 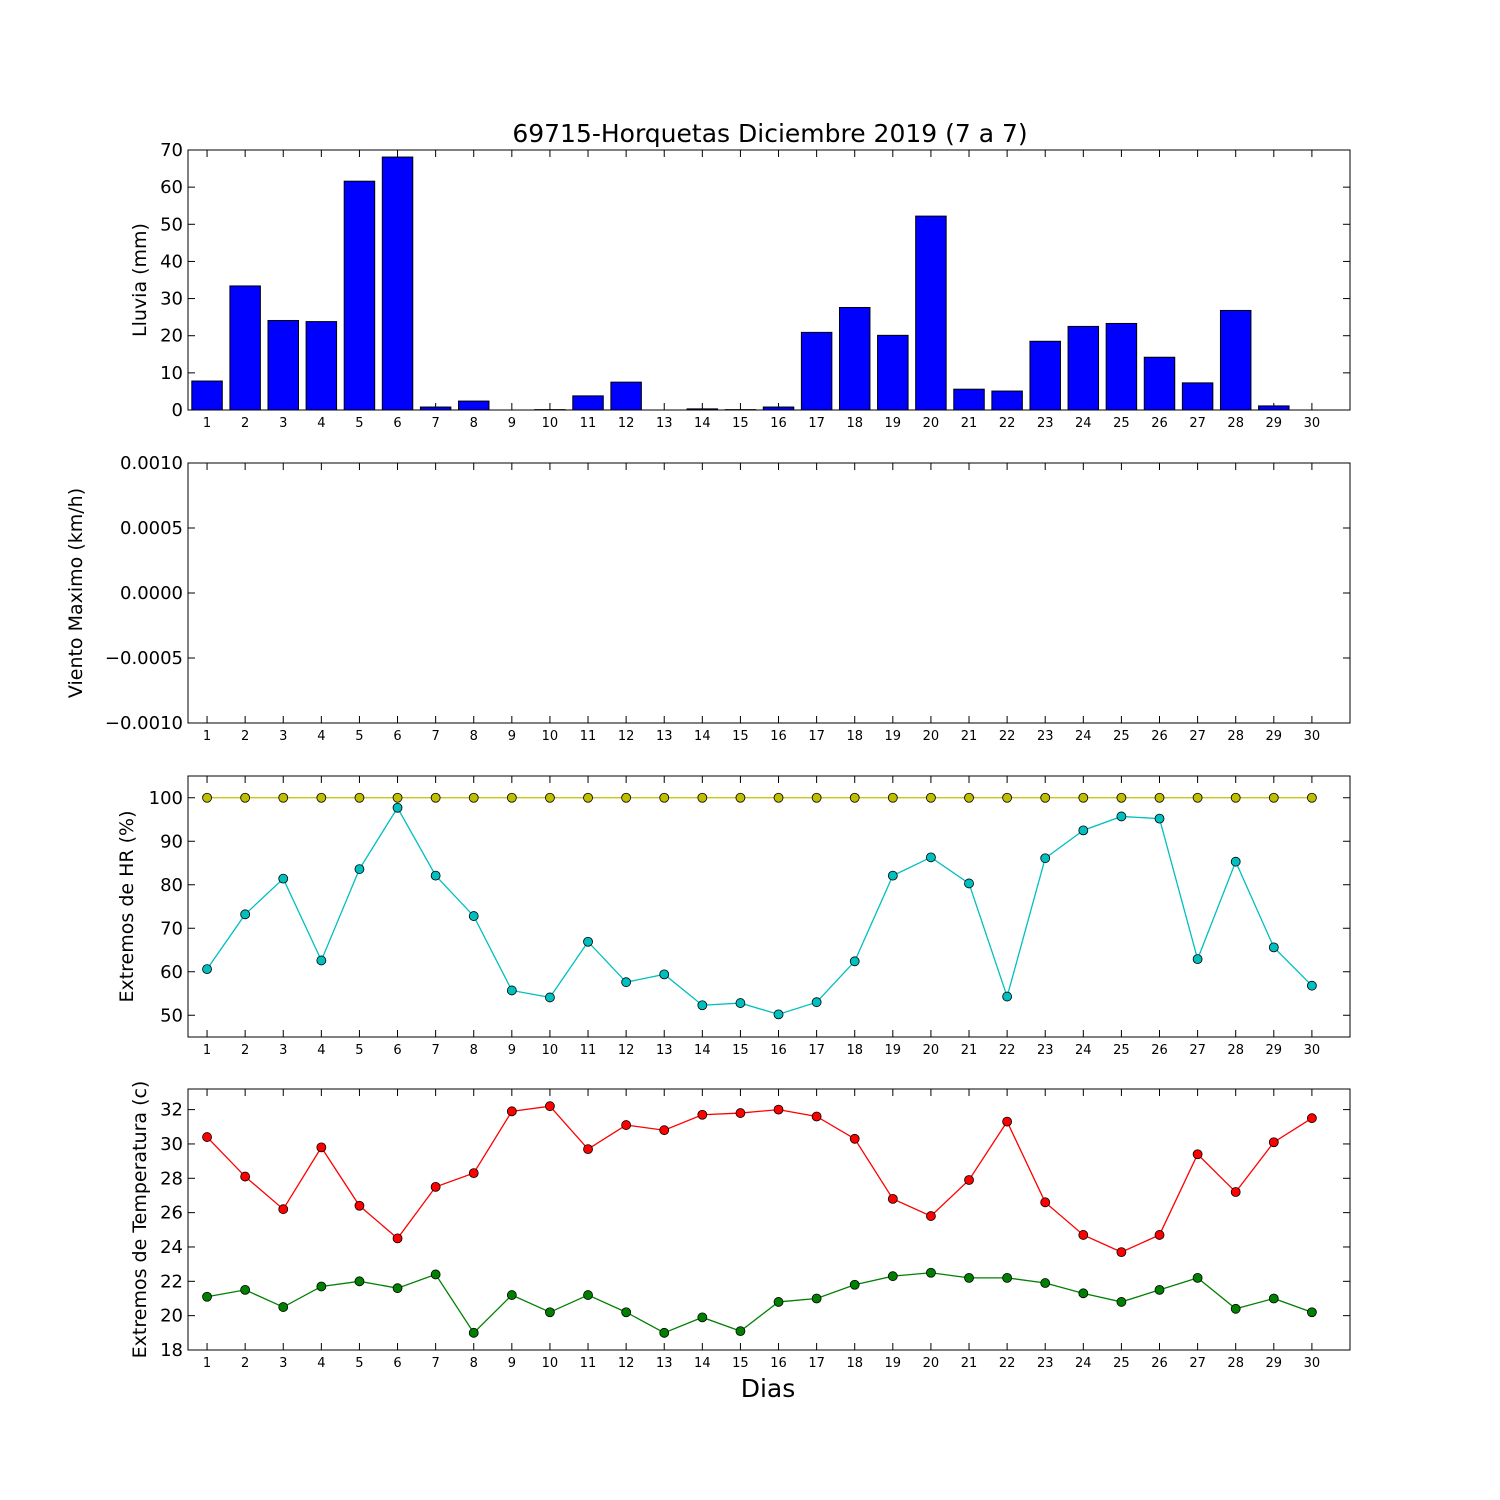 I want to click on x-tick-label: 6, so click(x=397, y=736).